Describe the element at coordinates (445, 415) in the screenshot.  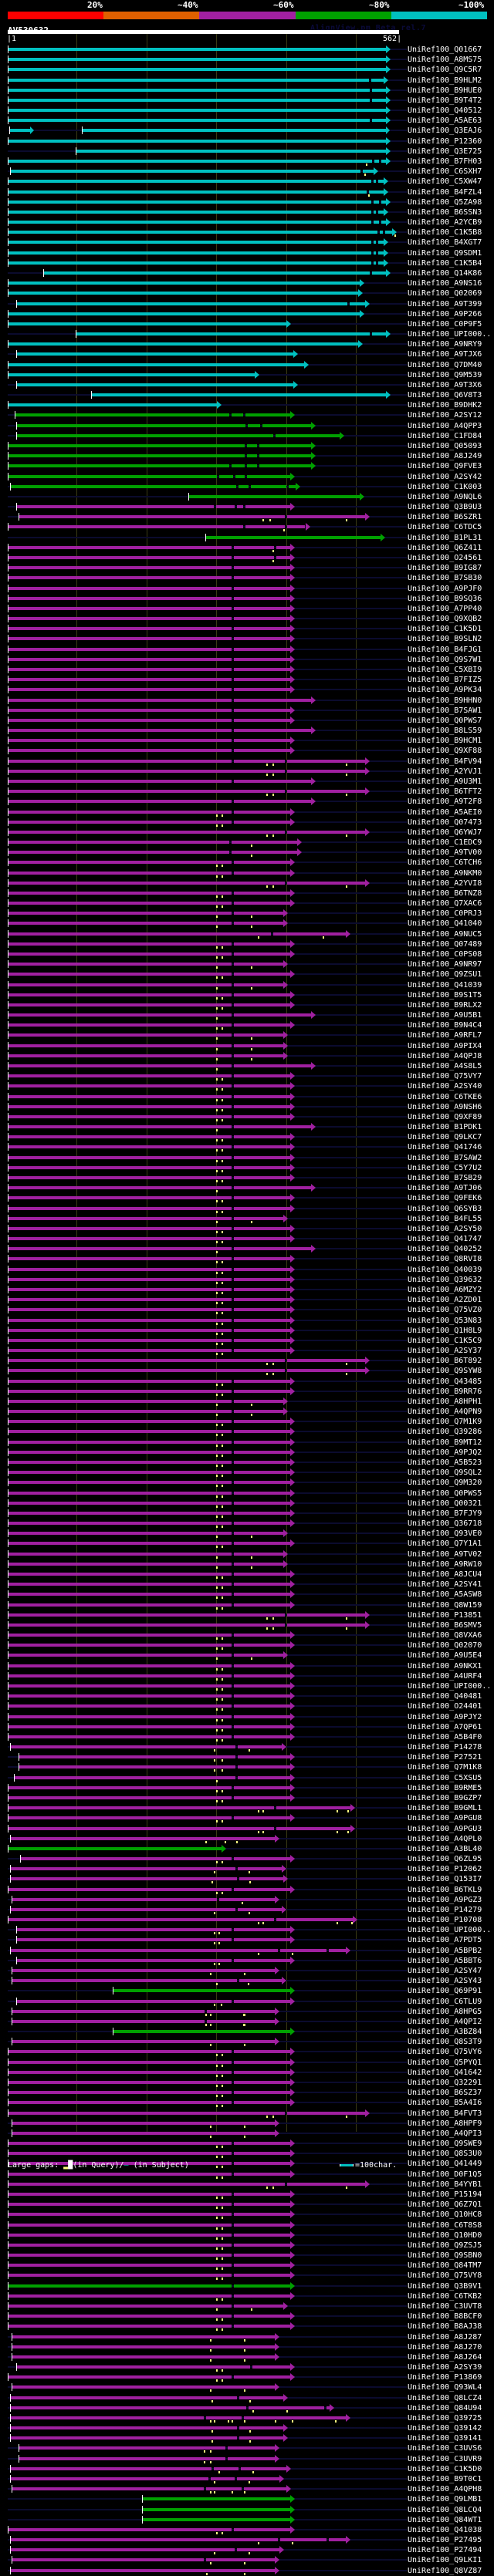
I see `hit-label: UniRef100_A2SY12` at that location.